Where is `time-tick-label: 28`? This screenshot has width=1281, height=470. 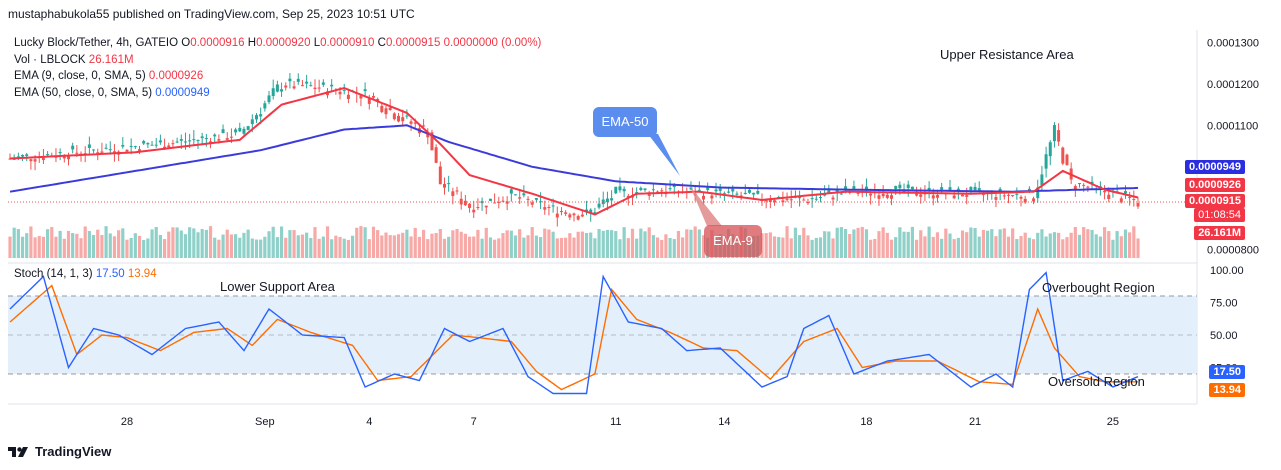
time-tick-label: 28 is located at coordinates (127, 422).